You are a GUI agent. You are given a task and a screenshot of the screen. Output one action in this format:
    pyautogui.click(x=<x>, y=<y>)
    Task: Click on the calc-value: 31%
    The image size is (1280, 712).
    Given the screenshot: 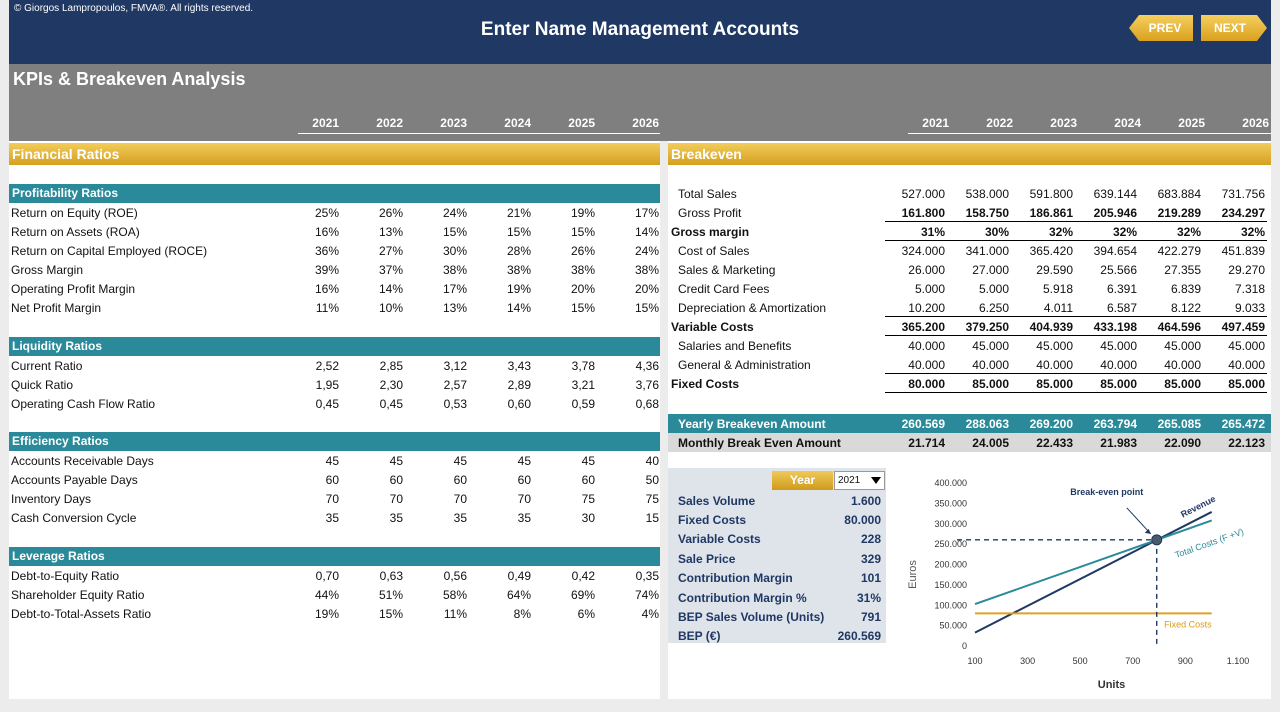 What is the action you would take?
    pyautogui.click(x=868, y=597)
    